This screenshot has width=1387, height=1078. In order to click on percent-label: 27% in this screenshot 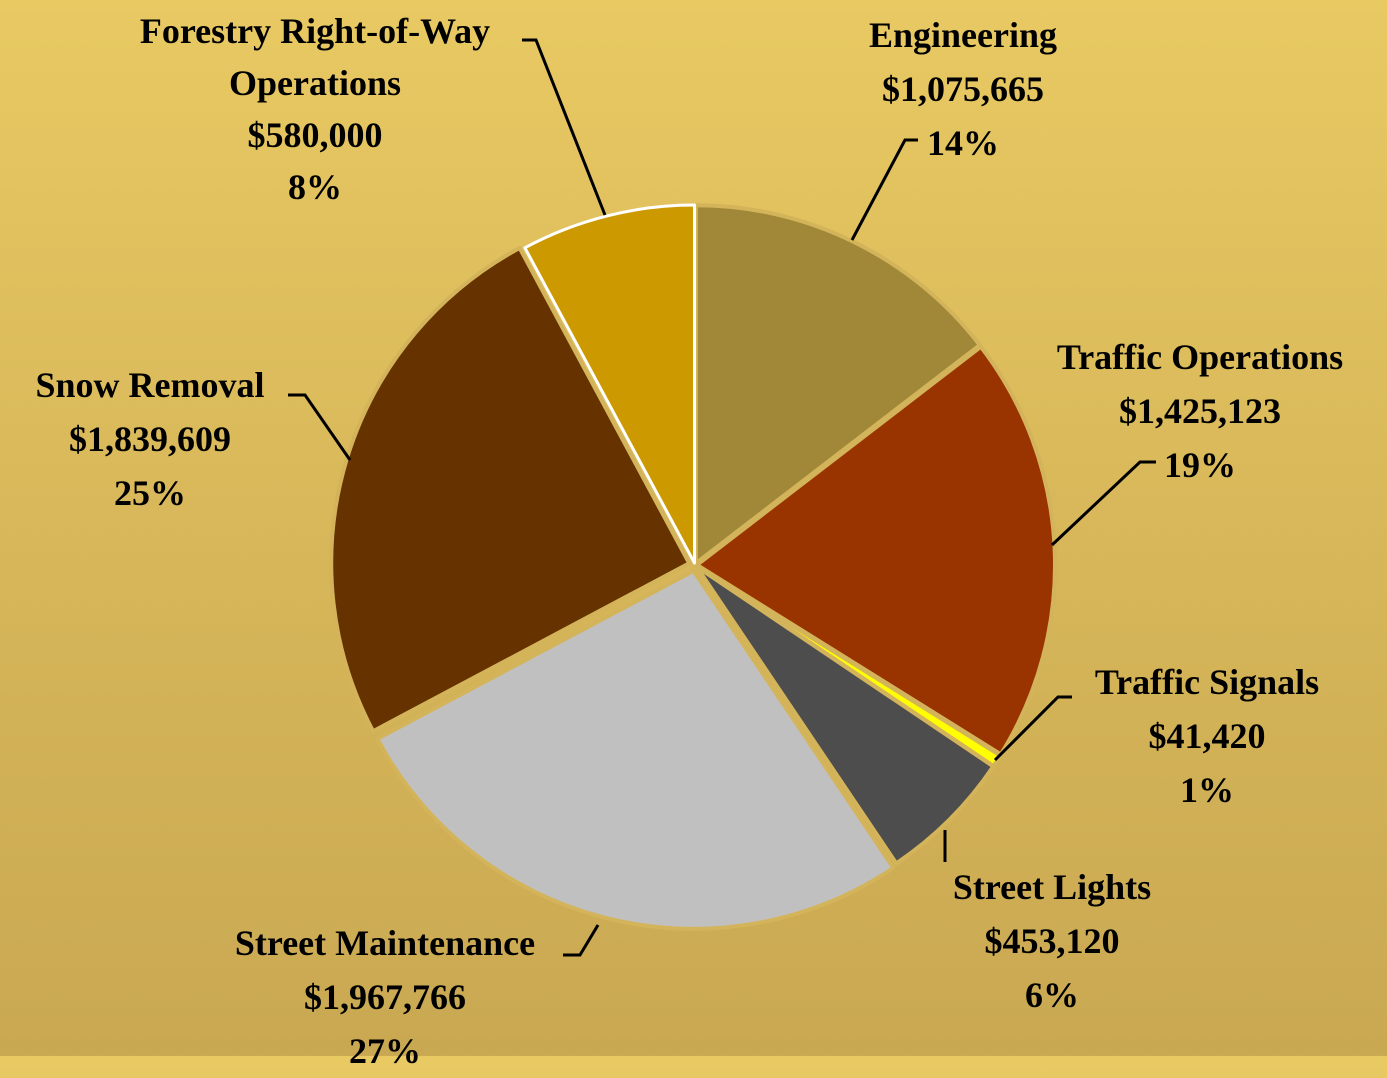, I will do `click(384, 1051)`.